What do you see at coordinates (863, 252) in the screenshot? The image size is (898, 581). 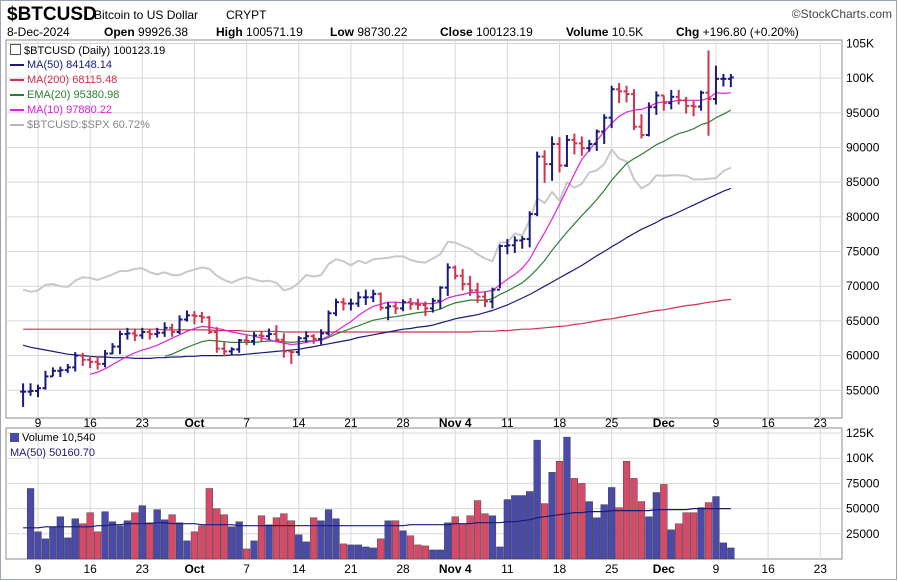 I see `price-tick-label: 75000` at bounding box center [863, 252].